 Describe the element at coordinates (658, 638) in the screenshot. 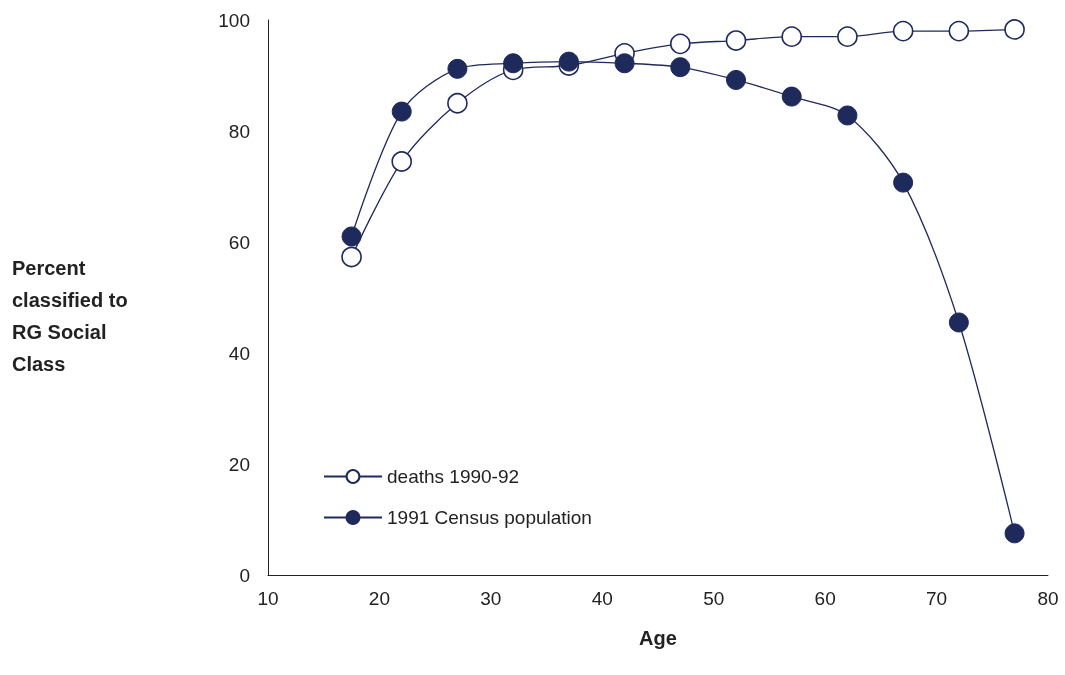

I see `x-axis-title: Age` at that location.